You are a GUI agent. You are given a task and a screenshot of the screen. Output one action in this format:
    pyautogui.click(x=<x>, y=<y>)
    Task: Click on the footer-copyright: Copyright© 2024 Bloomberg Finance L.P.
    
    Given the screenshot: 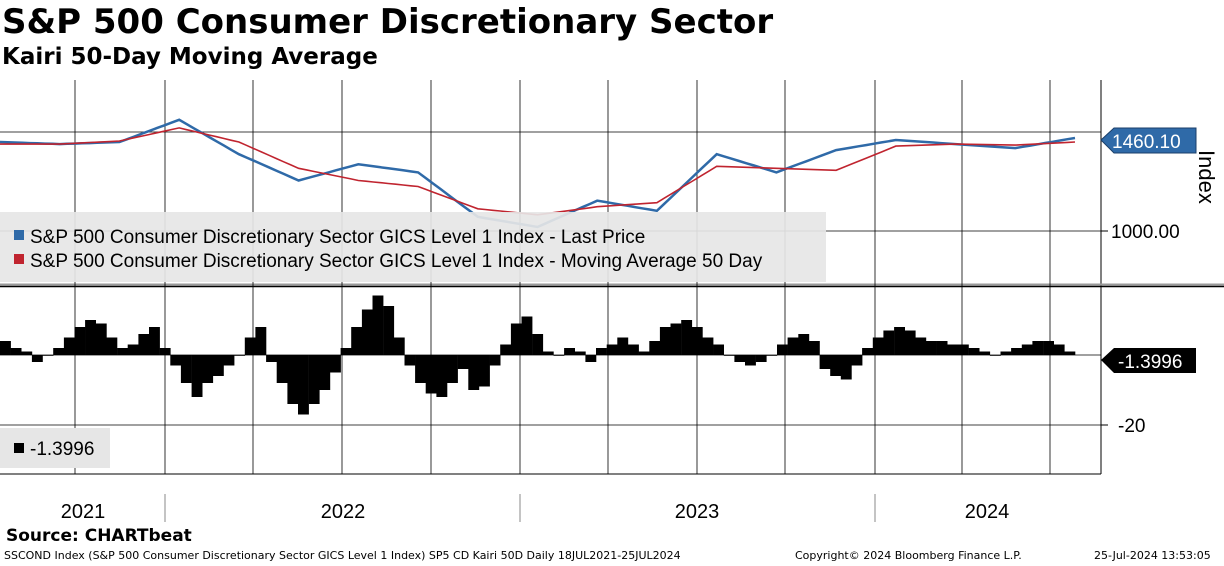 What is the action you would take?
    pyautogui.click(x=908, y=555)
    